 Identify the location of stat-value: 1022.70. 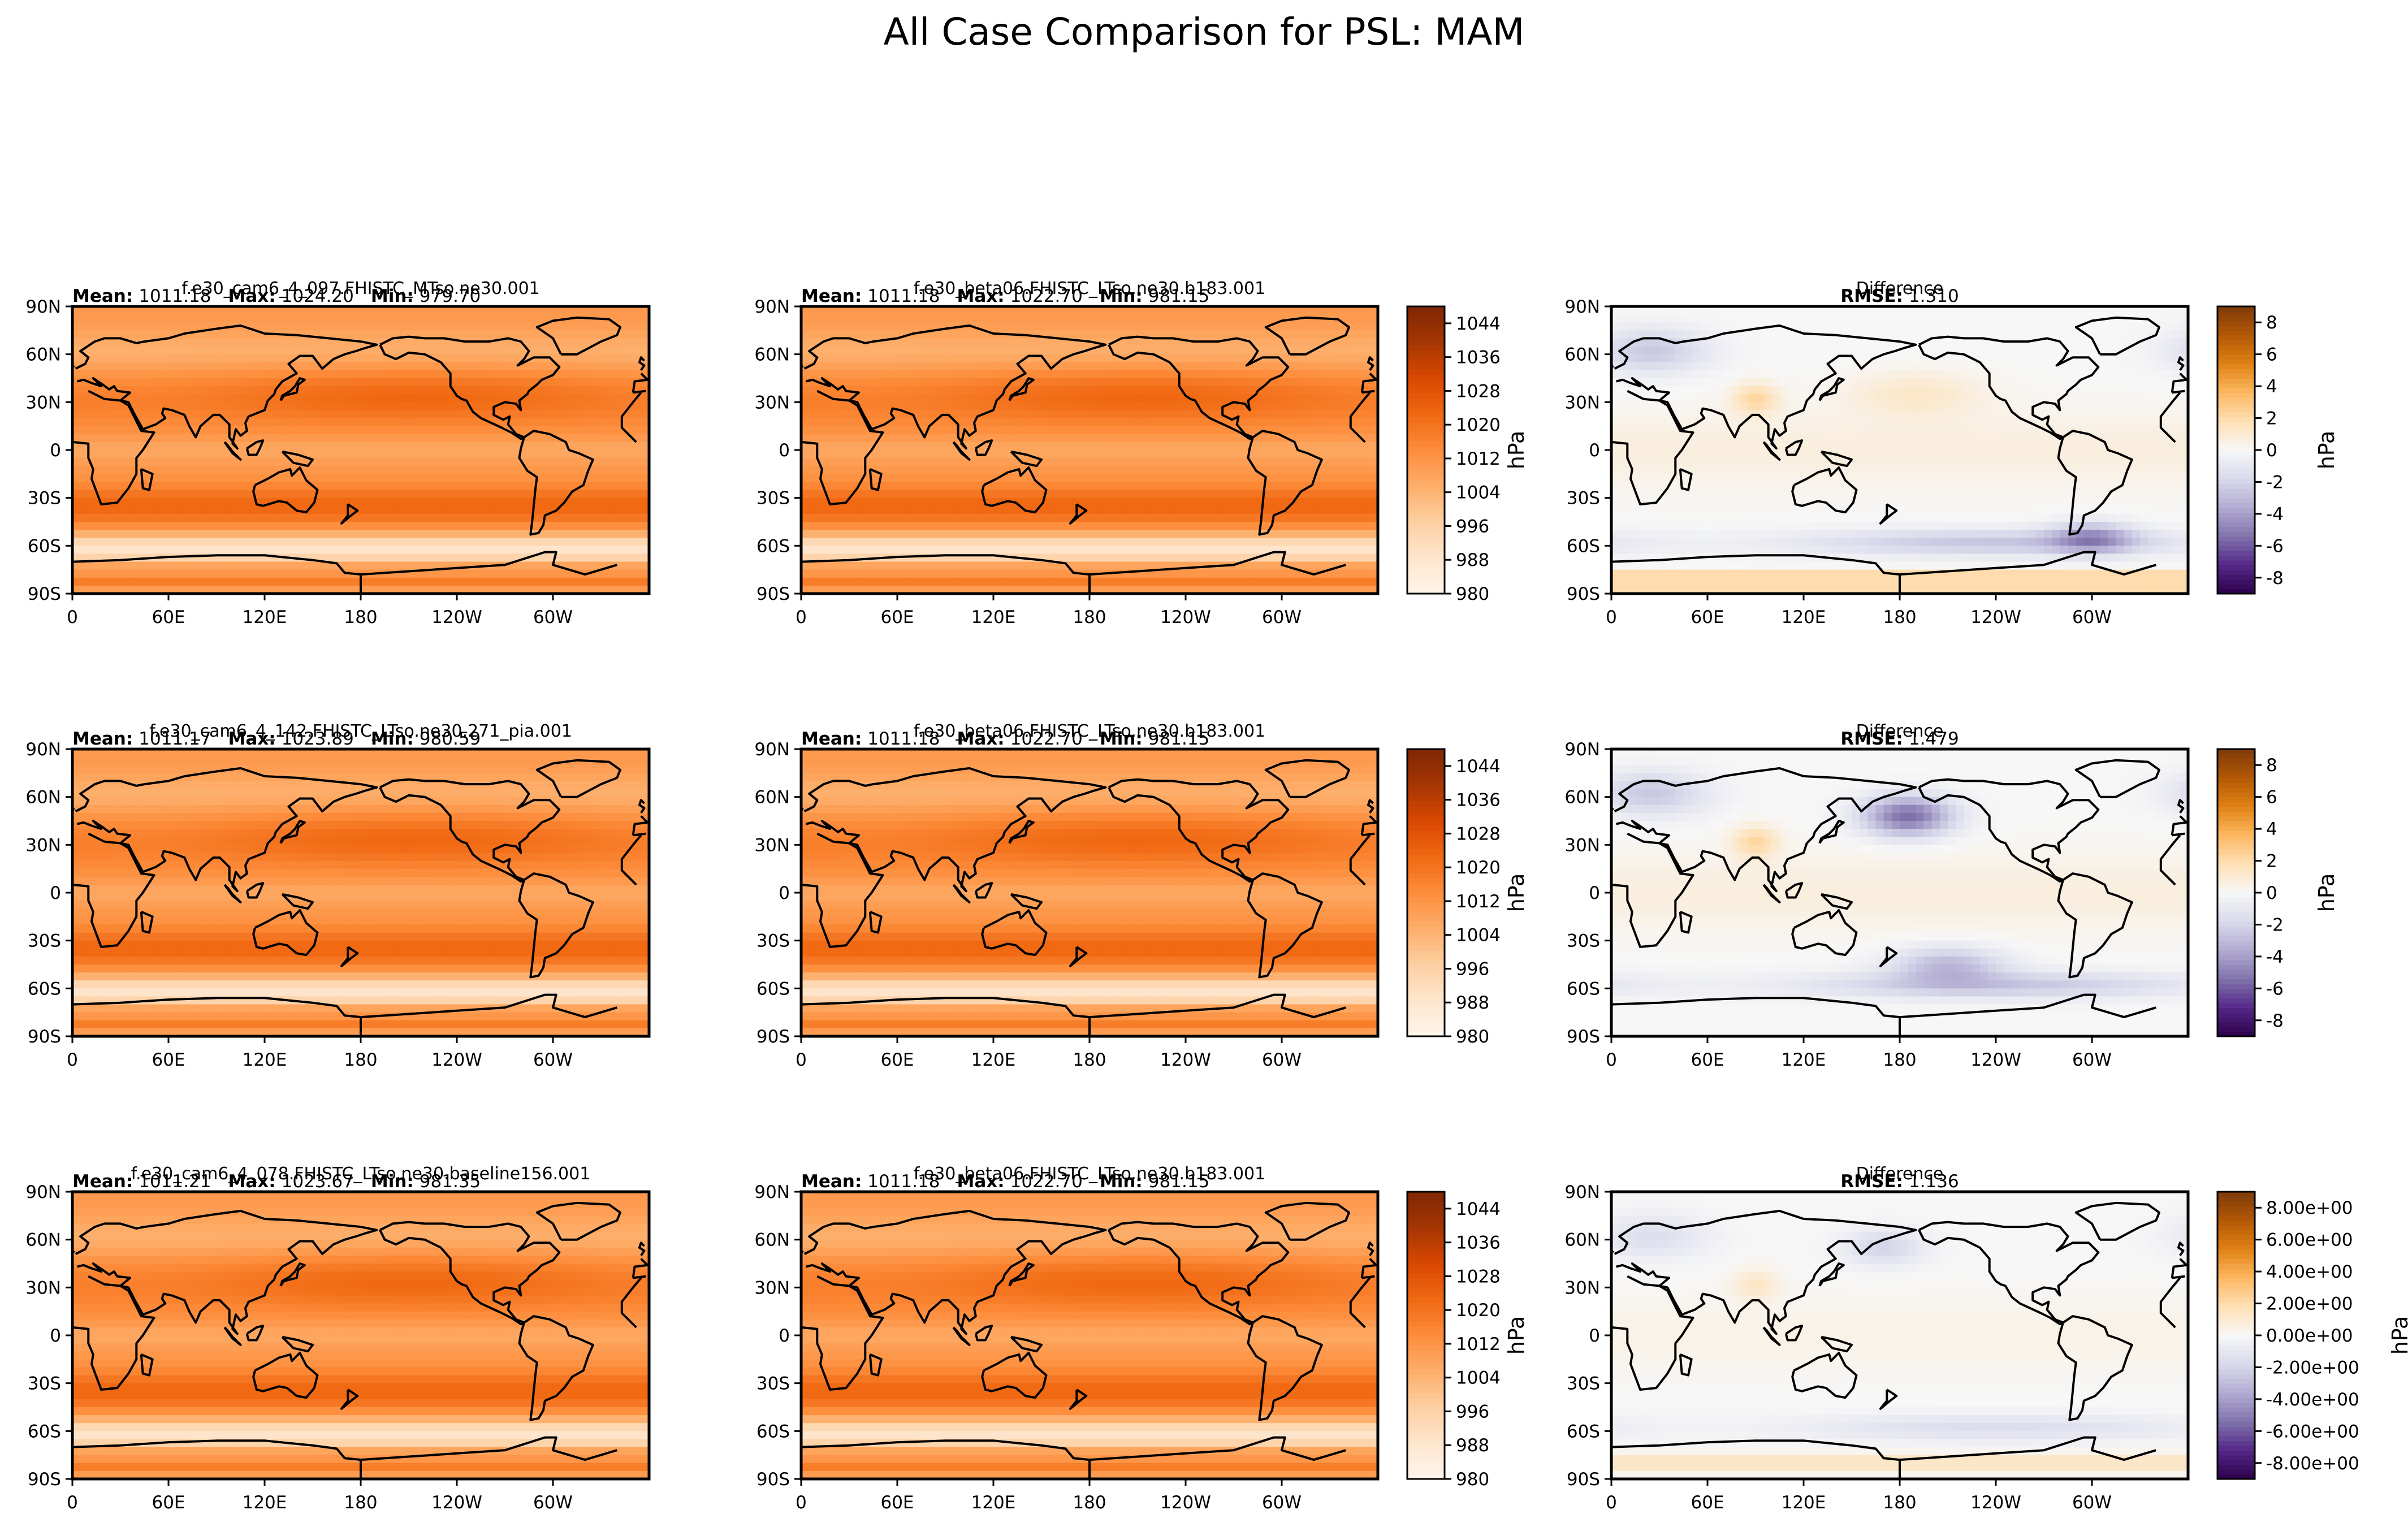
(1046, 1181).